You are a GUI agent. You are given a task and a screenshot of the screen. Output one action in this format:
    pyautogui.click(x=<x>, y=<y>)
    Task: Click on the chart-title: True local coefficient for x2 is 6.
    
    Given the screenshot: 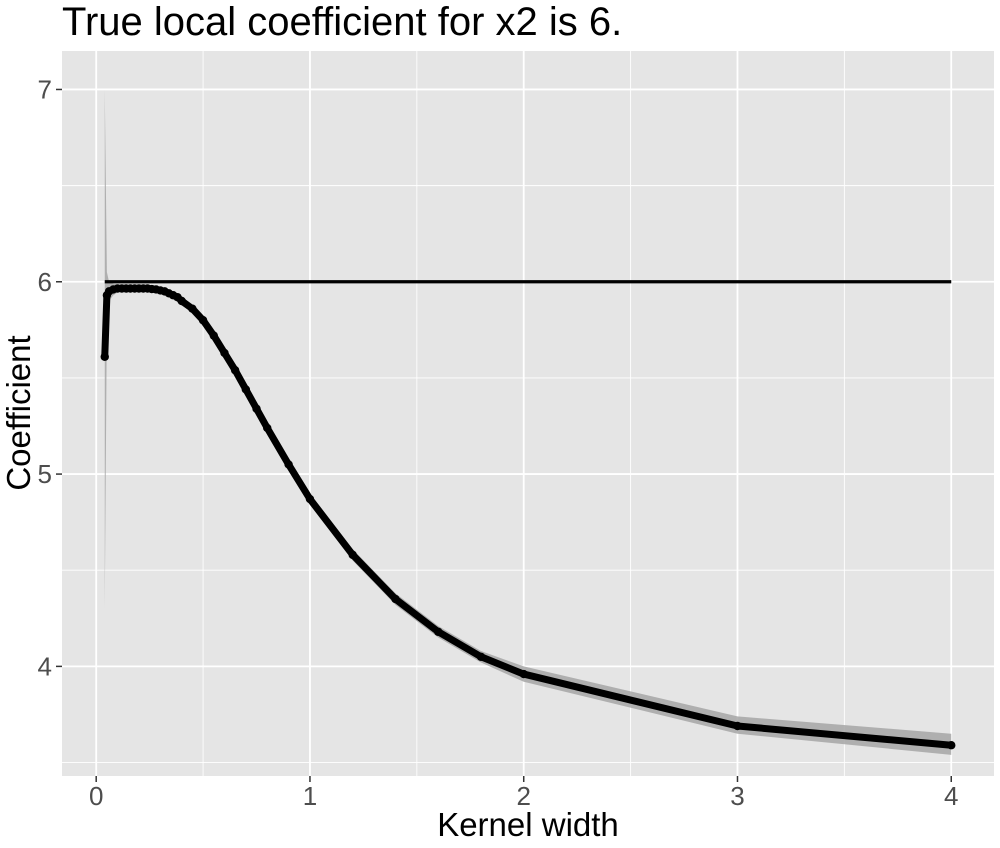 What is the action you would take?
    pyautogui.click(x=342, y=22)
    